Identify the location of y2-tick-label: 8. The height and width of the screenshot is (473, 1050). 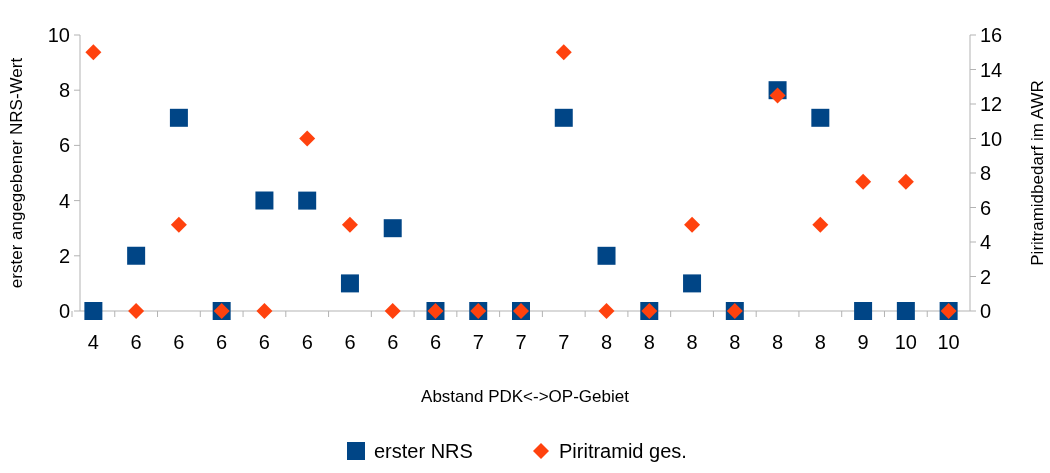
(986, 173).